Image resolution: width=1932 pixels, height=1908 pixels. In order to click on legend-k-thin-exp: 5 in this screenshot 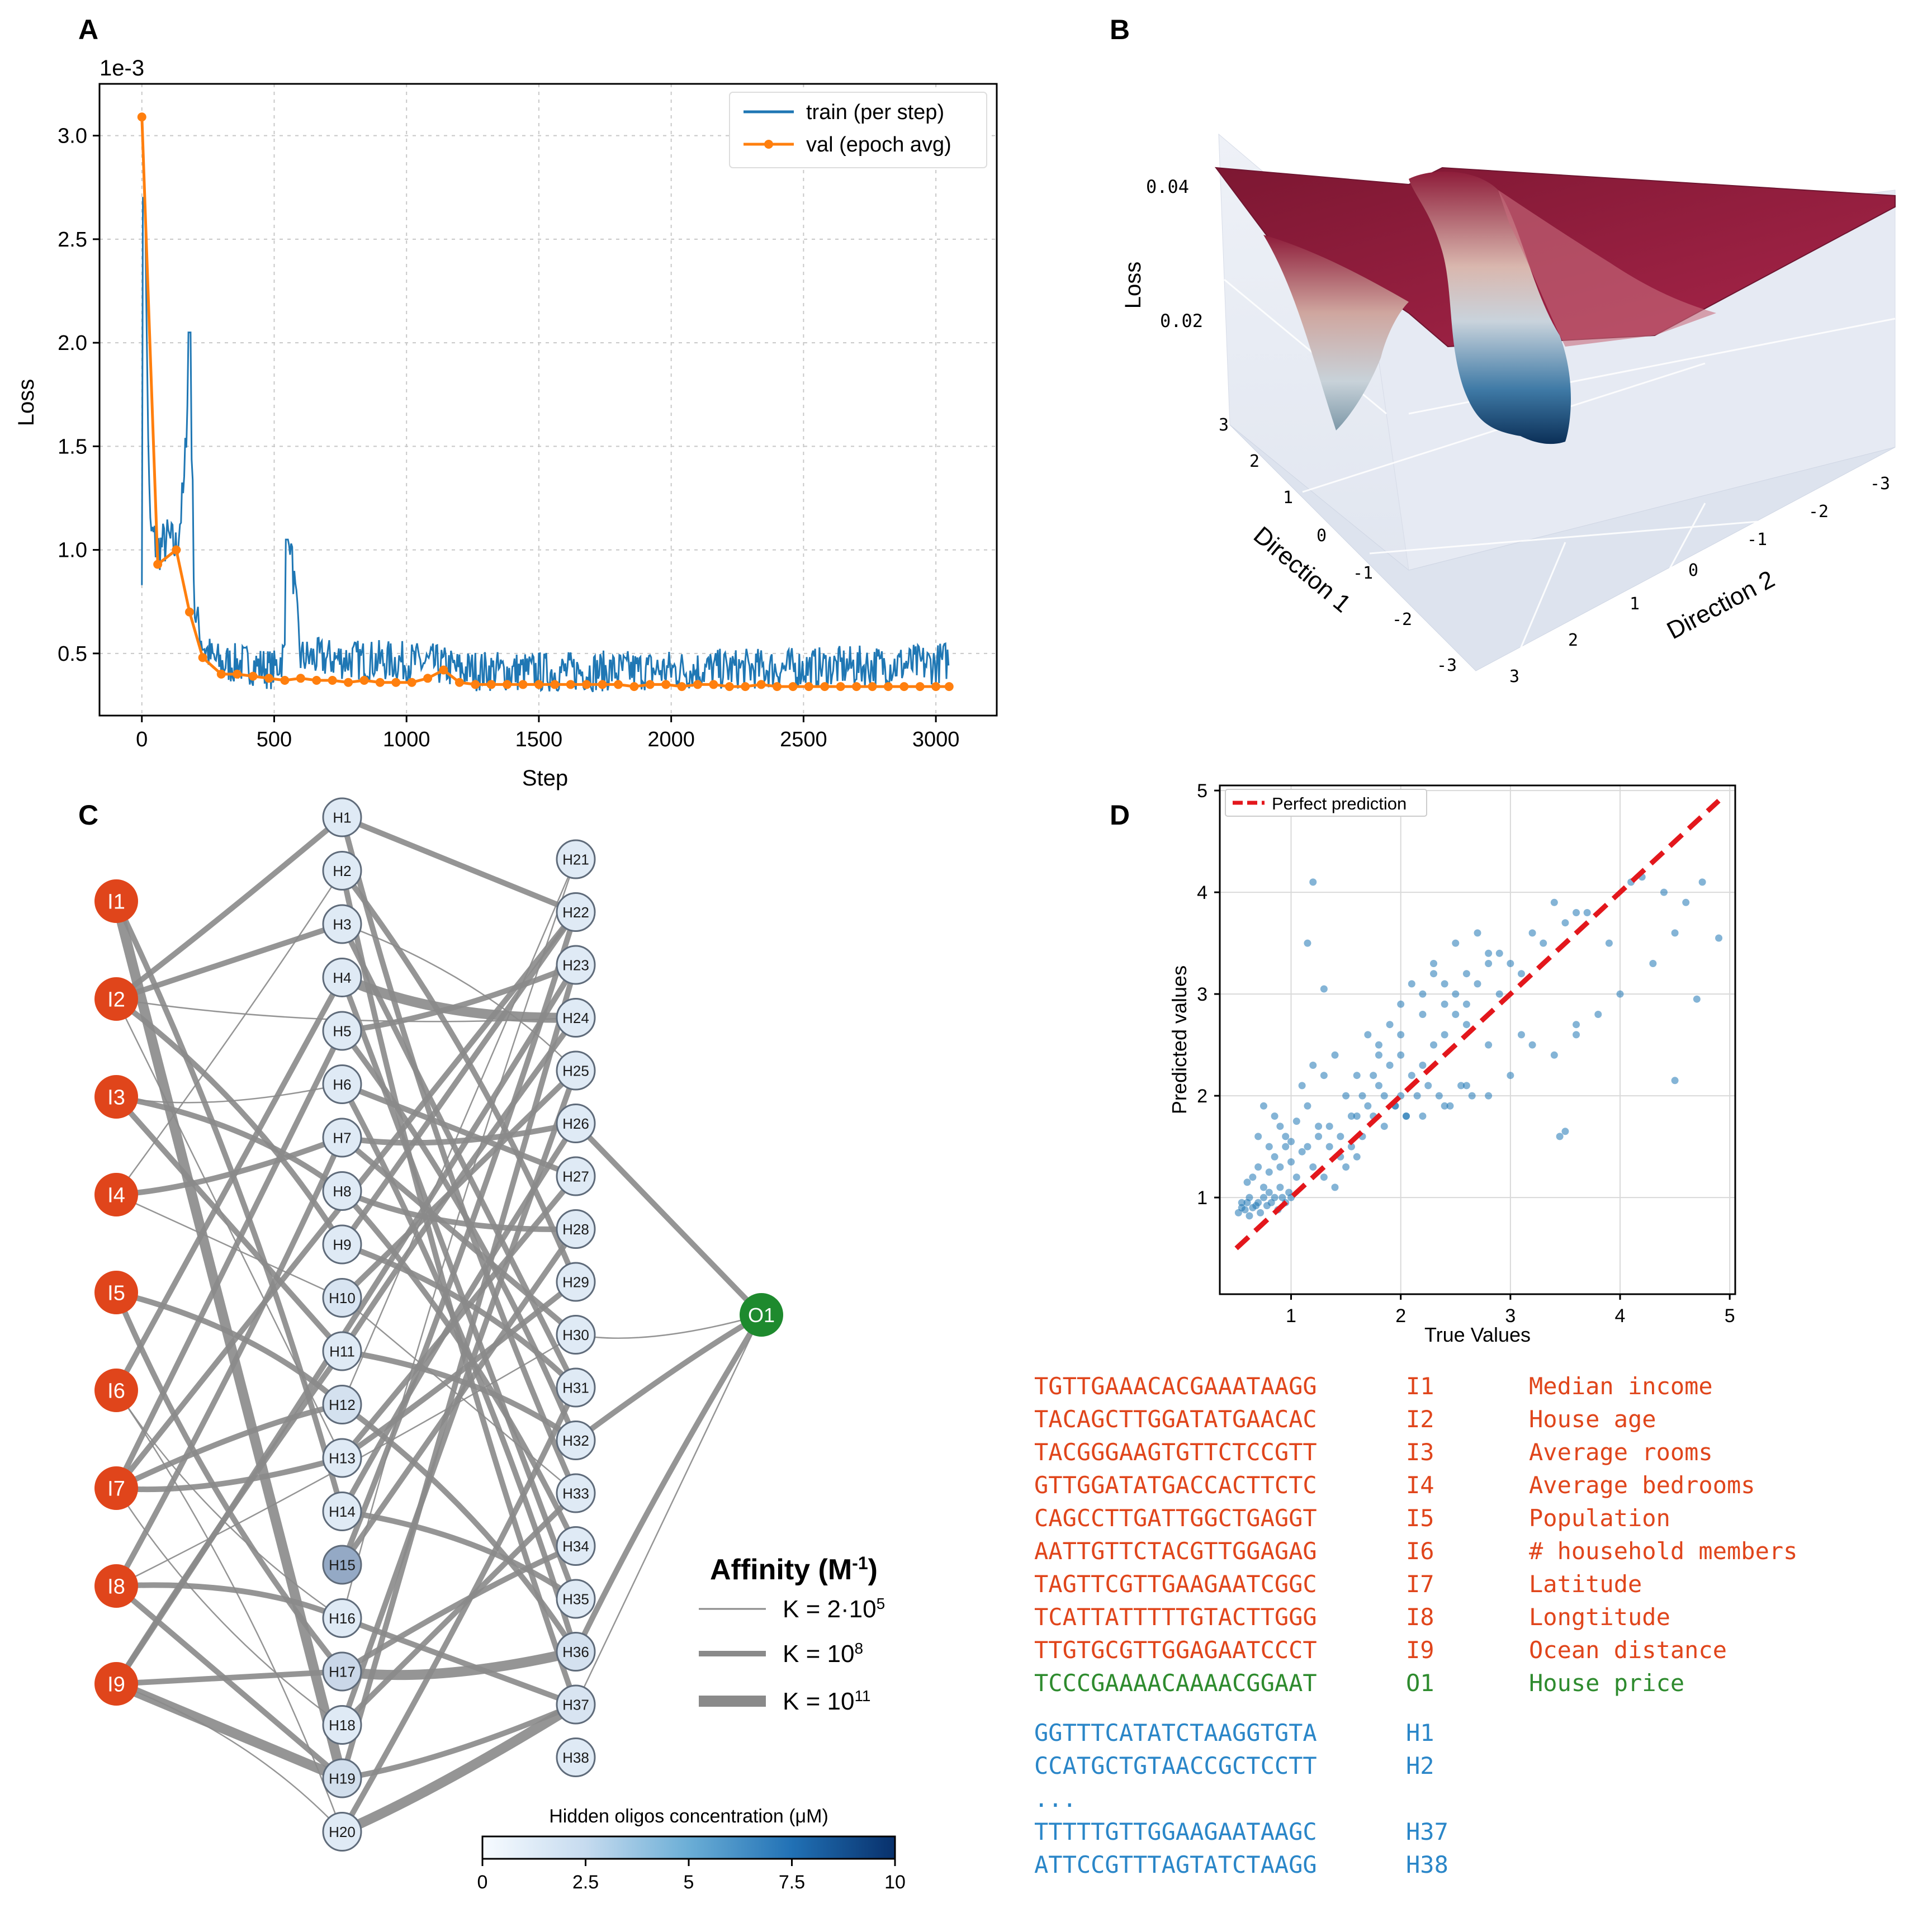, I will do `click(882, 1603)`.